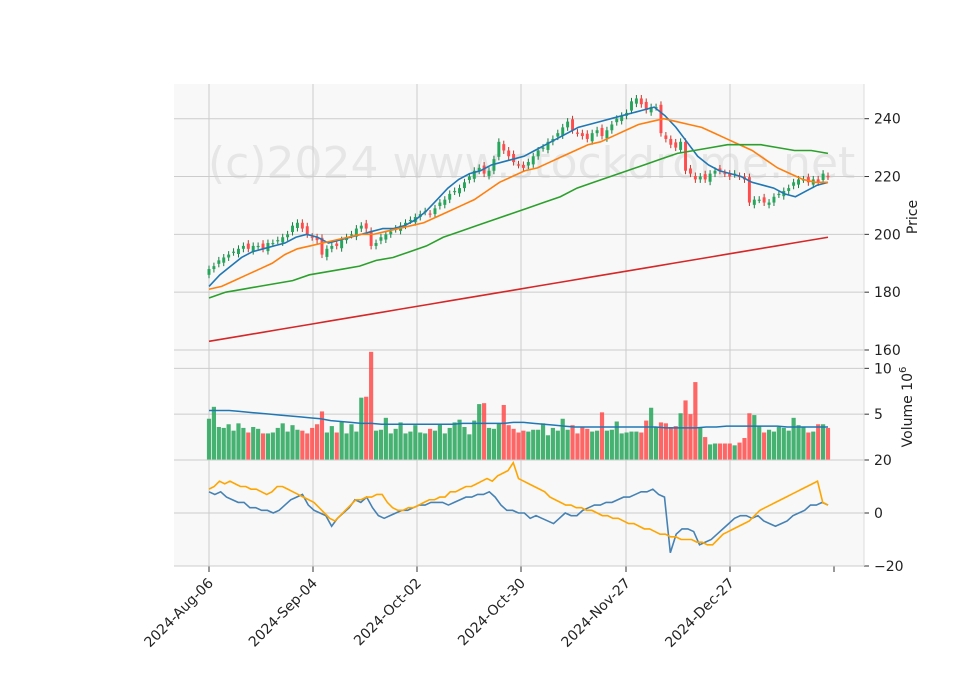 The image size is (960, 690). Describe the element at coordinates (531, 163) in the screenshot. I see `watermark-text: (c)2024 www.stockdrome.net` at that location.